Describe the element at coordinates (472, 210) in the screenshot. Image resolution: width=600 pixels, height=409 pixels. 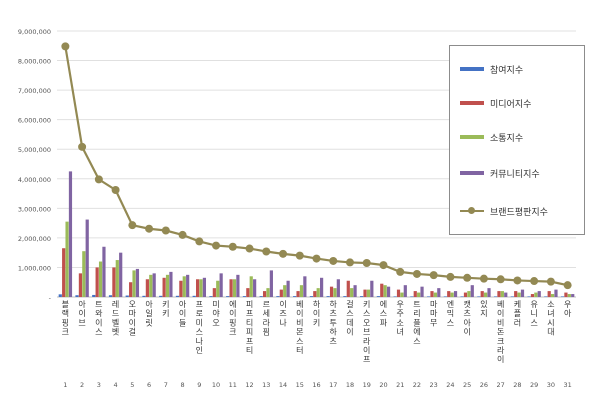
I see `legend-line-icon` at that location.